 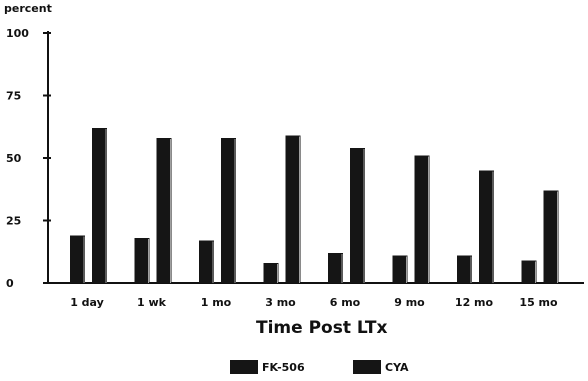 What do you see at coordinates (538, 302) in the screenshot?
I see `x-tick-label: 15 mo` at bounding box center [538, 302].